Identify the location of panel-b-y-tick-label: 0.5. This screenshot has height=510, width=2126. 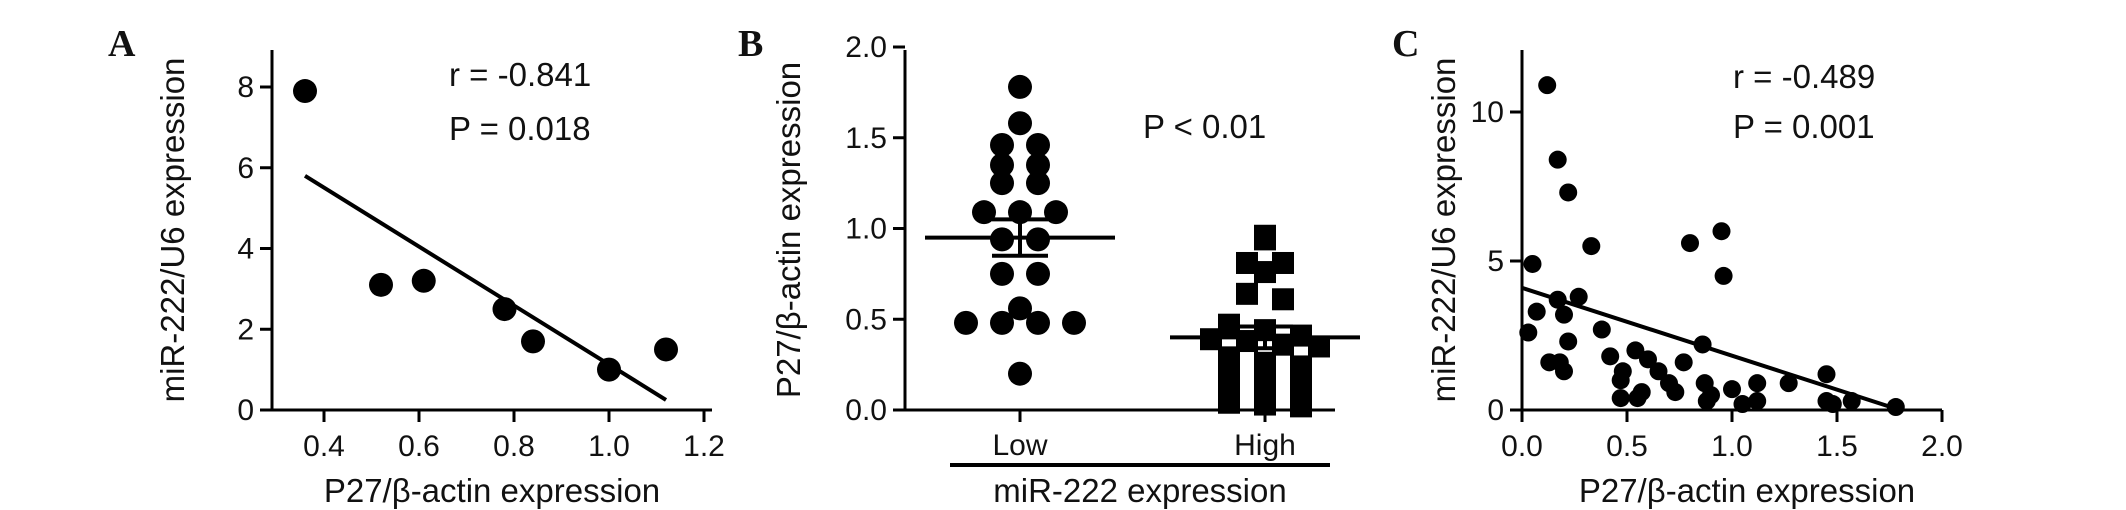
(866, 319).